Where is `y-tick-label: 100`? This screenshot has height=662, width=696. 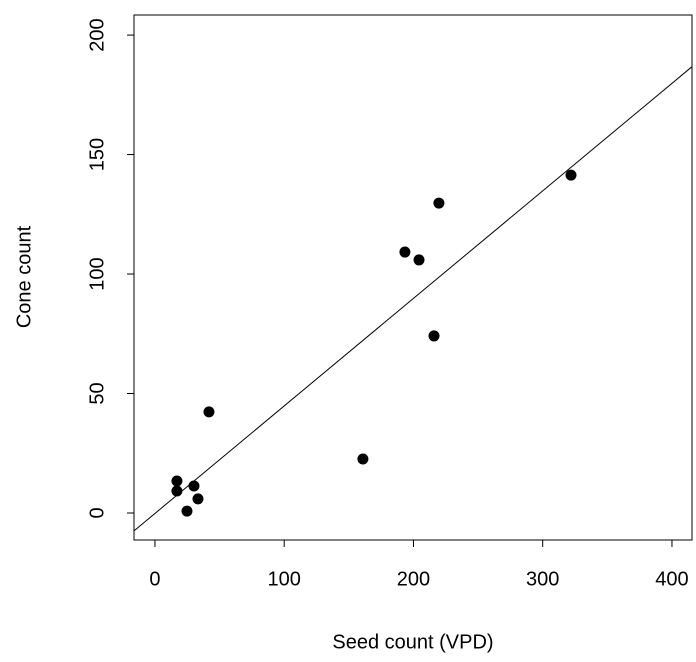 y-tick-label: 100 is located at coordinates (97, 273).